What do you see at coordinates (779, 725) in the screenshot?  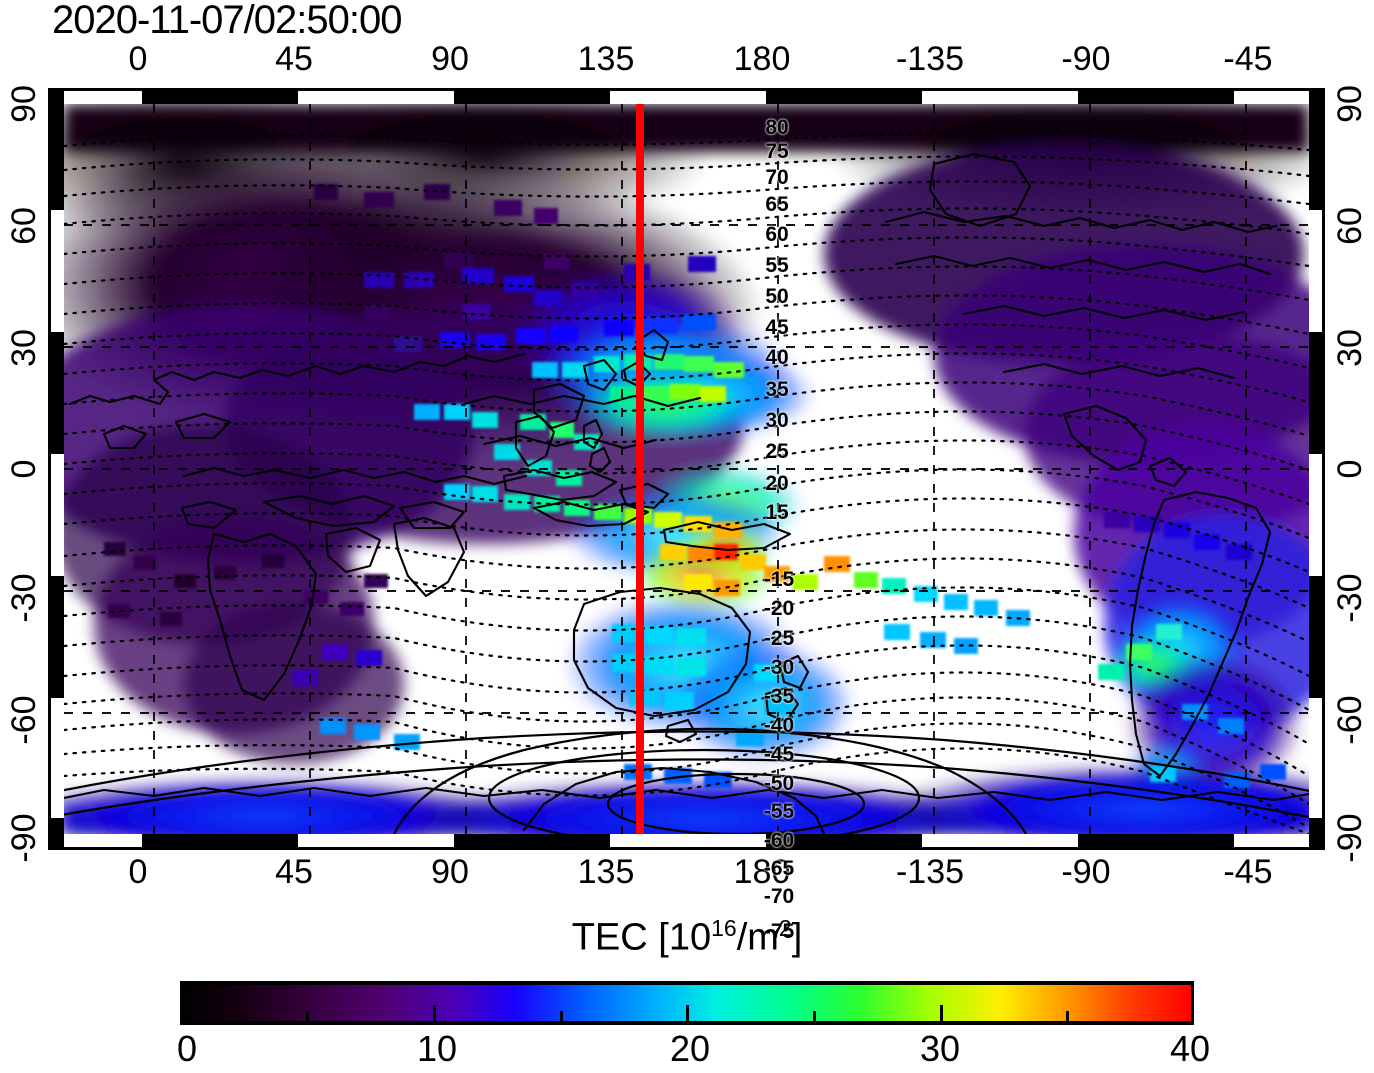 I see `mag-lat-label-m40: -40` at bounding box center [779, 725].